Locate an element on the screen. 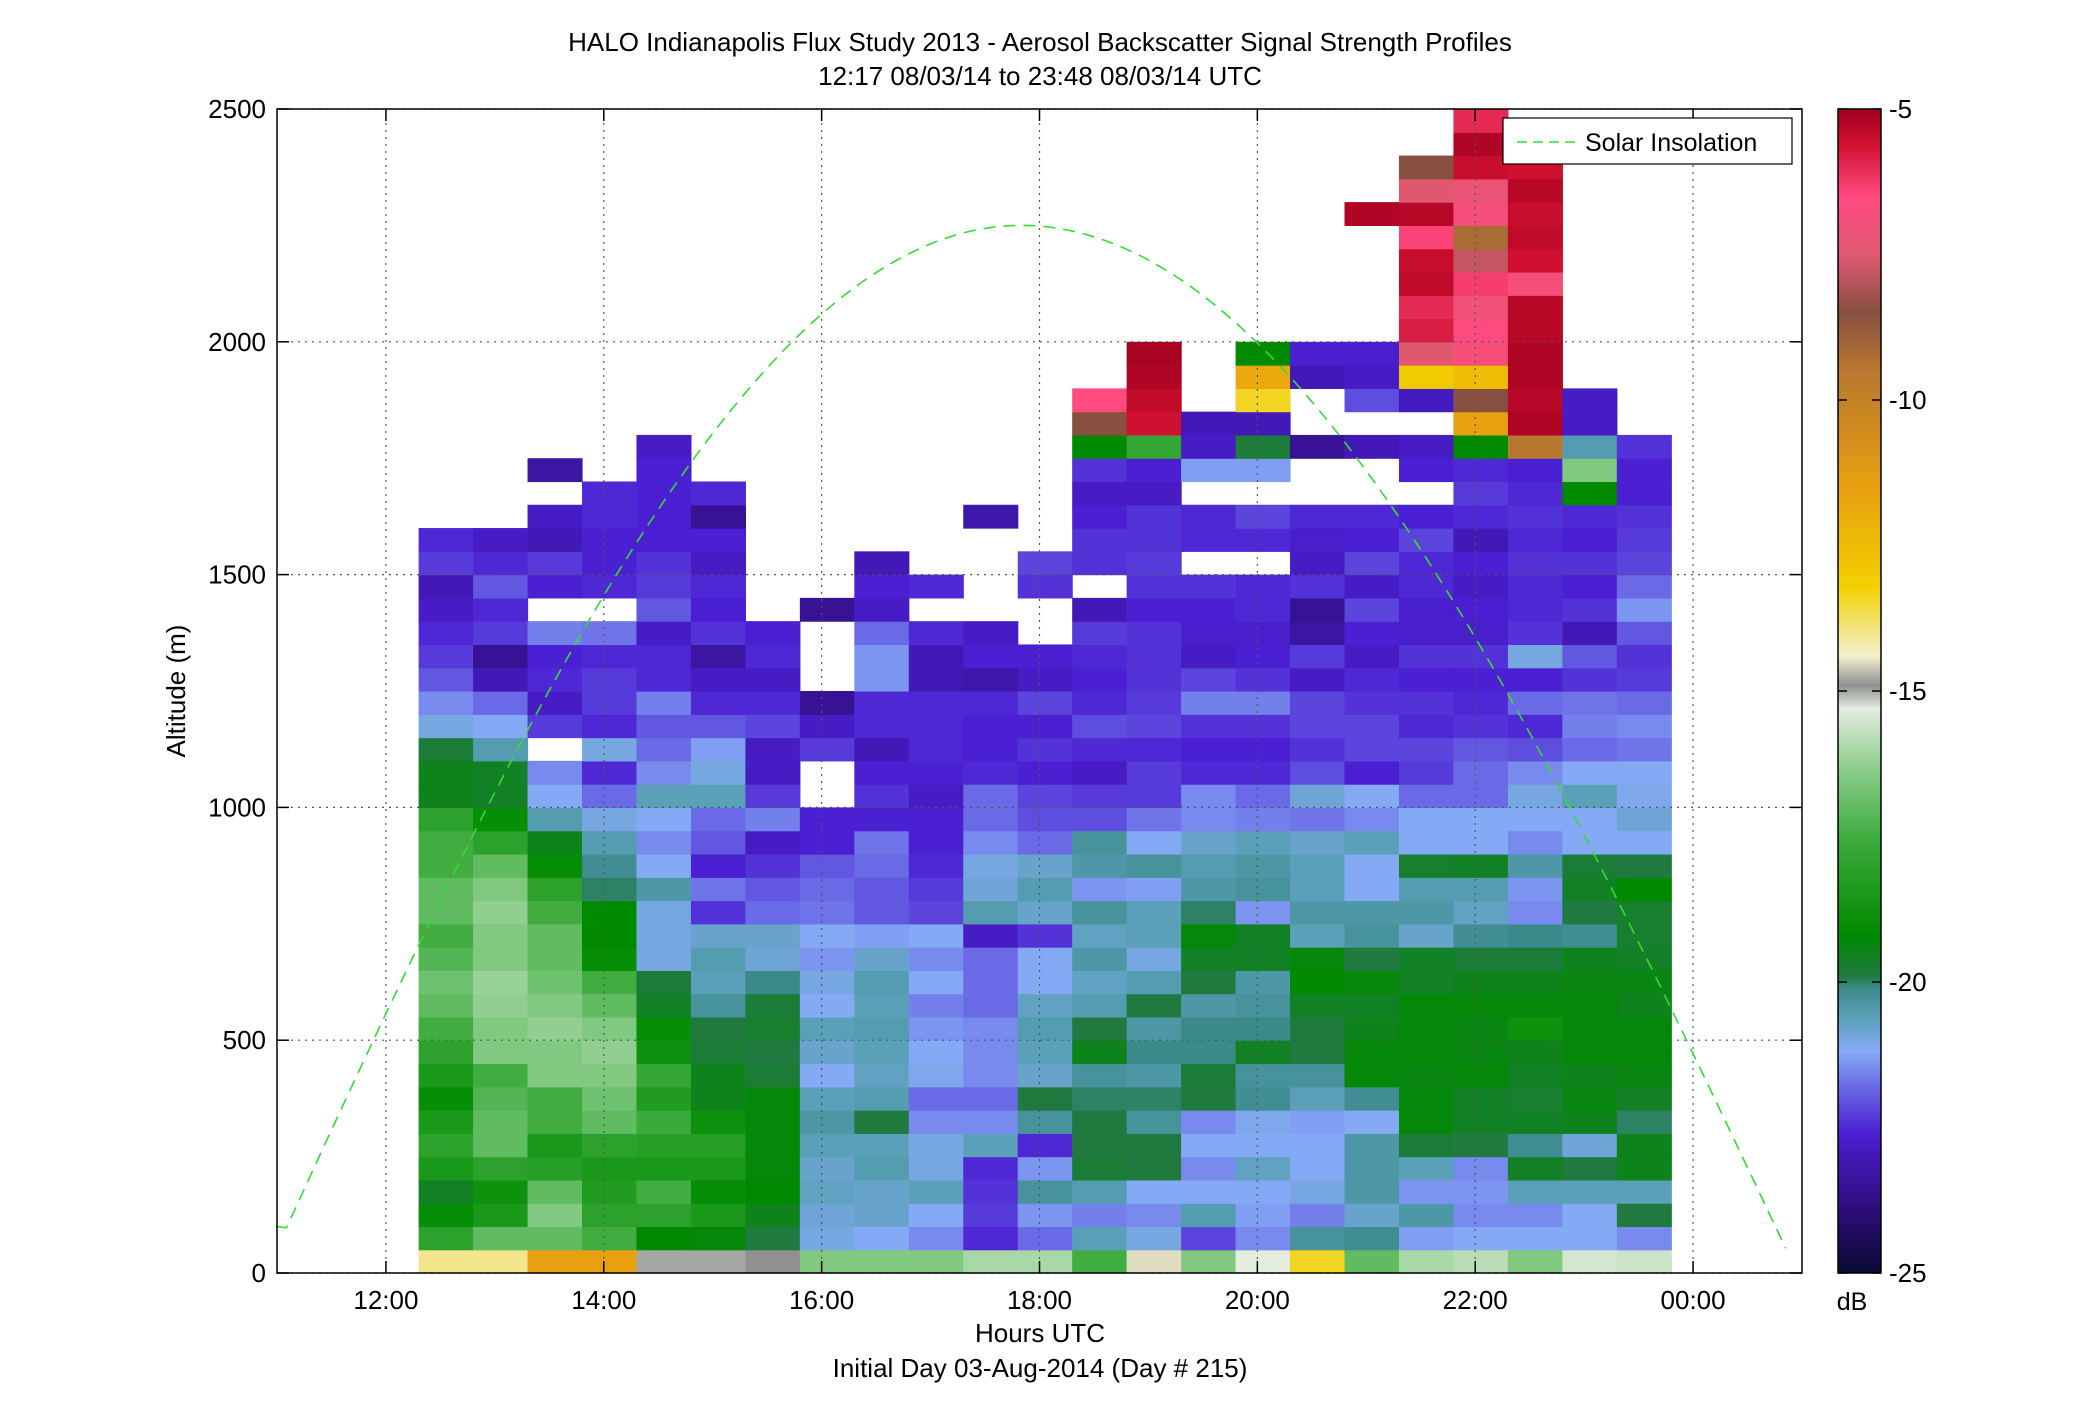 This screenshot has height=1425, width=2098. x-tick-label: 12:00 is located at coordinates (385, 1300).